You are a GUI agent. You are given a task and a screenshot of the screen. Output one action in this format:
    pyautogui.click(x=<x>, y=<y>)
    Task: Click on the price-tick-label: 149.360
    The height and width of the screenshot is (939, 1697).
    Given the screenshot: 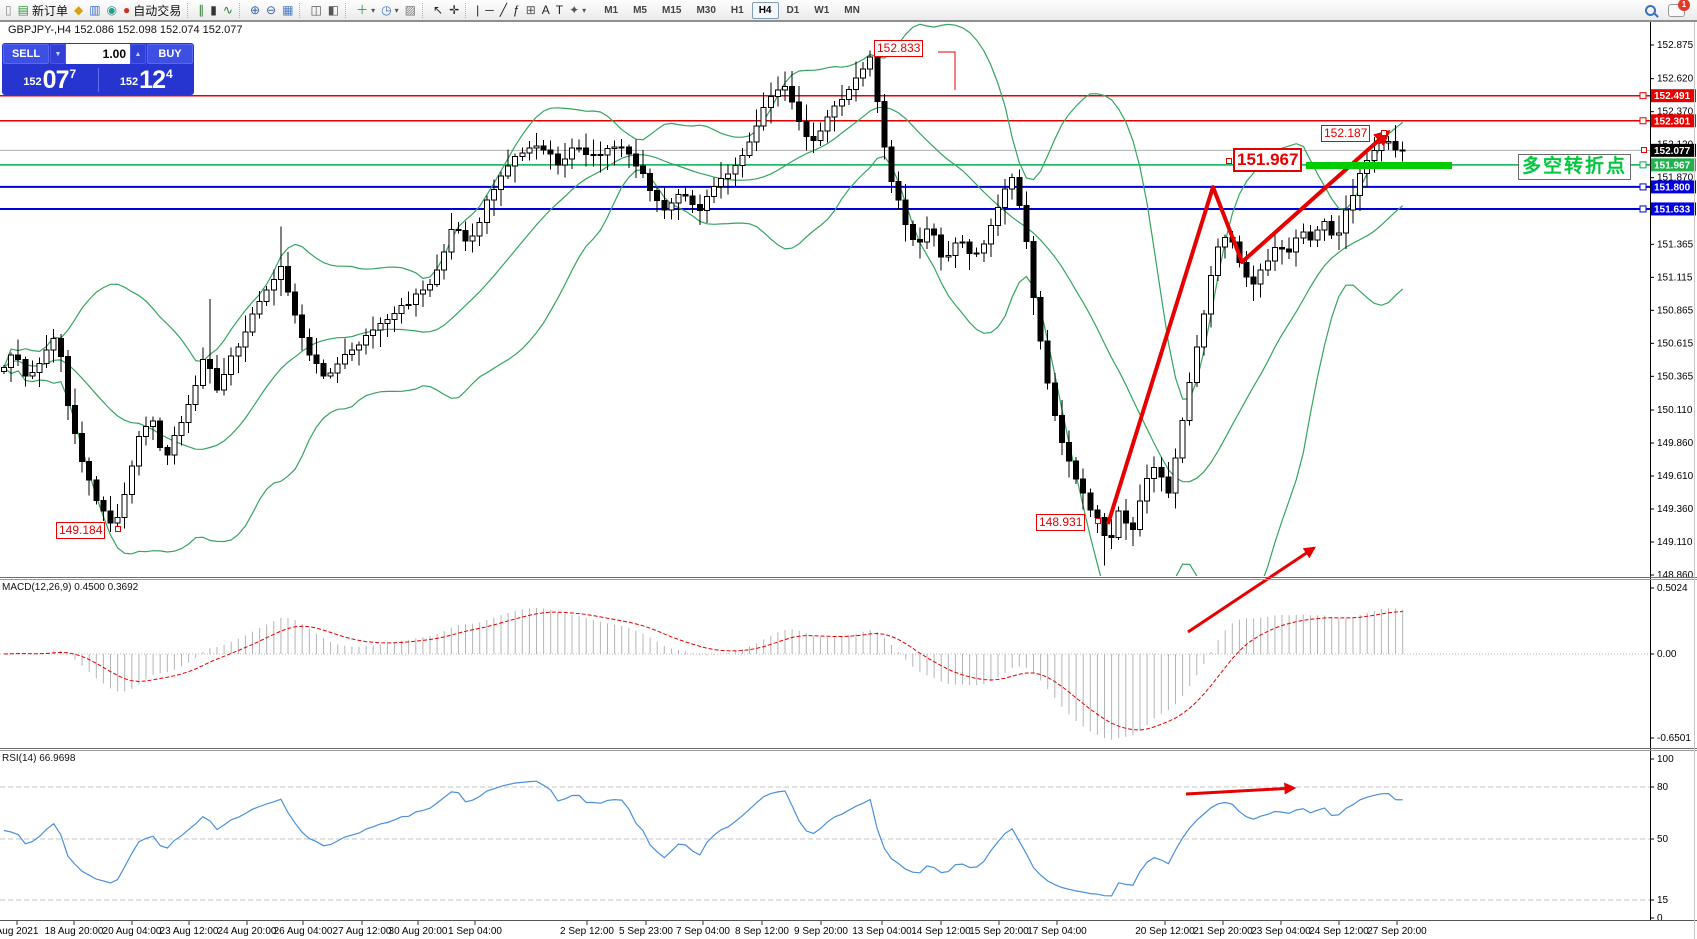 What is the action you would take?
    pyautogui.click(x=1675, y=509)
    